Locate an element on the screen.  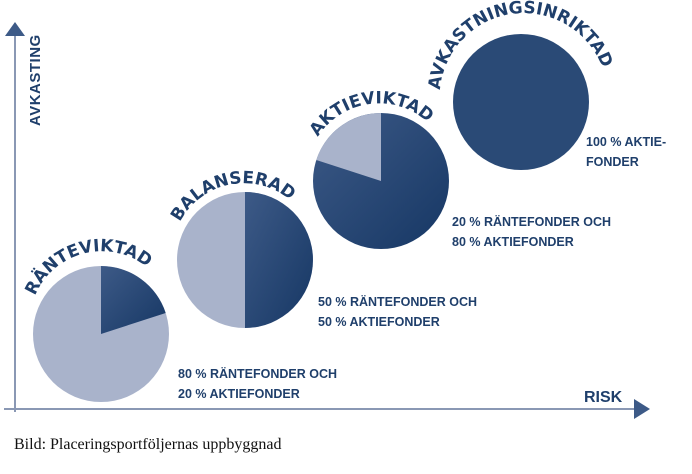
pie-aktieviktad: AKTIEVIKTAD is located at coordinates (377, 168).